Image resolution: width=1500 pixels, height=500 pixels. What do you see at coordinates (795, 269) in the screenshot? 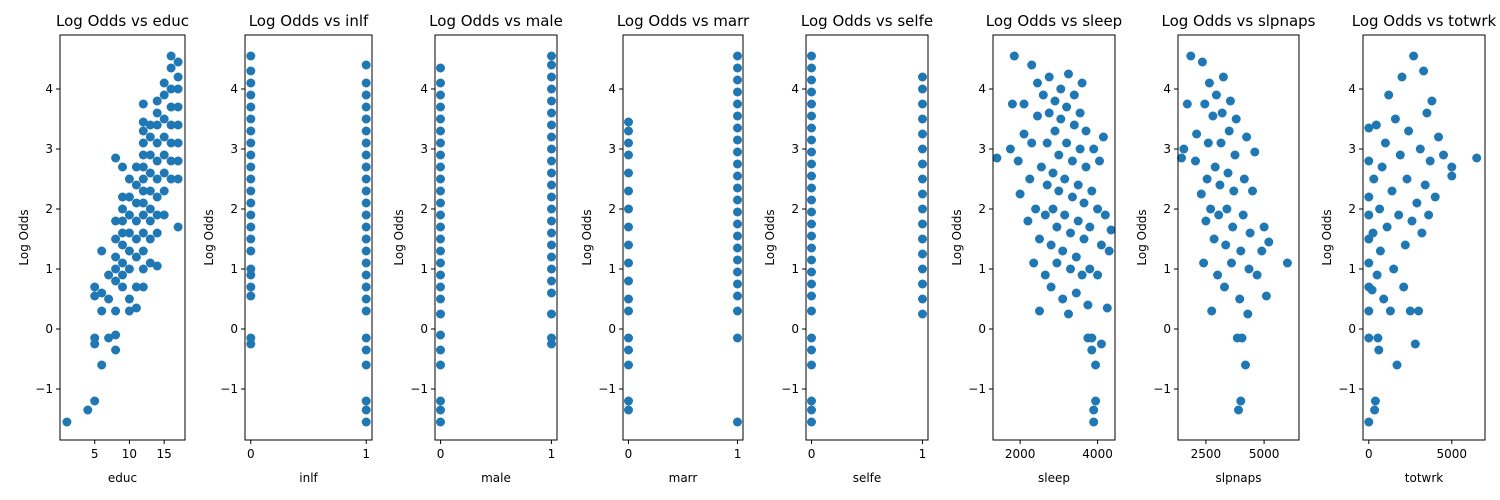
I see `y-tick-label: 1` at bounding box center [795, 269].